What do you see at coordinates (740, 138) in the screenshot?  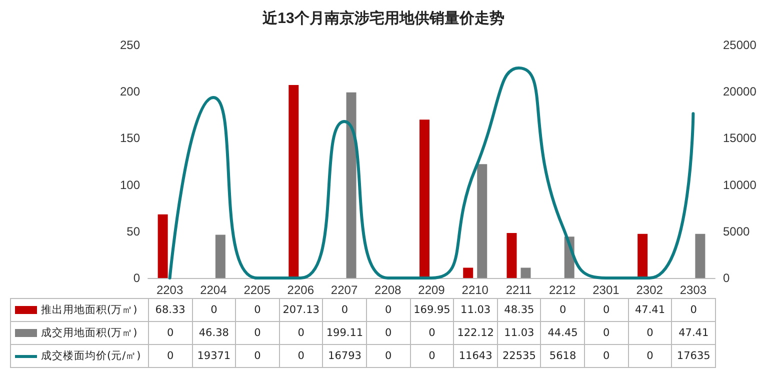 I see `y2-tick-label: 15000` at bounding box center [740, 138].